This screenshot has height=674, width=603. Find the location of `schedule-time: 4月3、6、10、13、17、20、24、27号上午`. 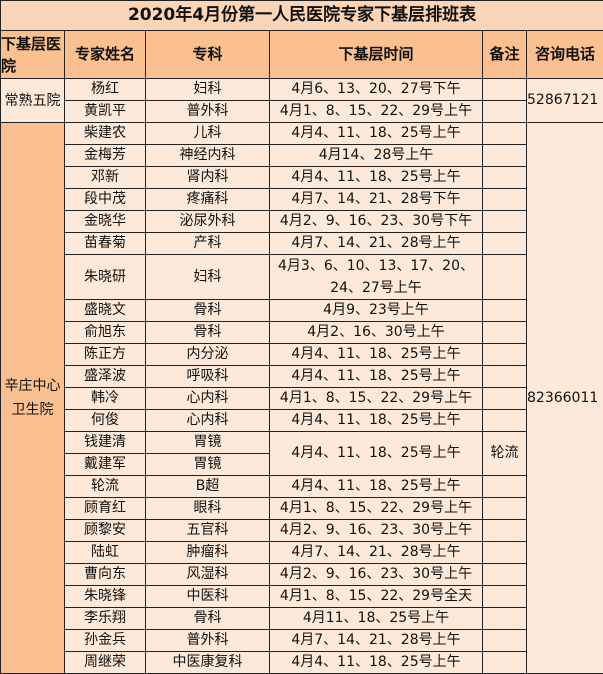

schedule-time: 4月3、6、10、13、17、20、24、27号上午 is located at coordinates (376, 277).